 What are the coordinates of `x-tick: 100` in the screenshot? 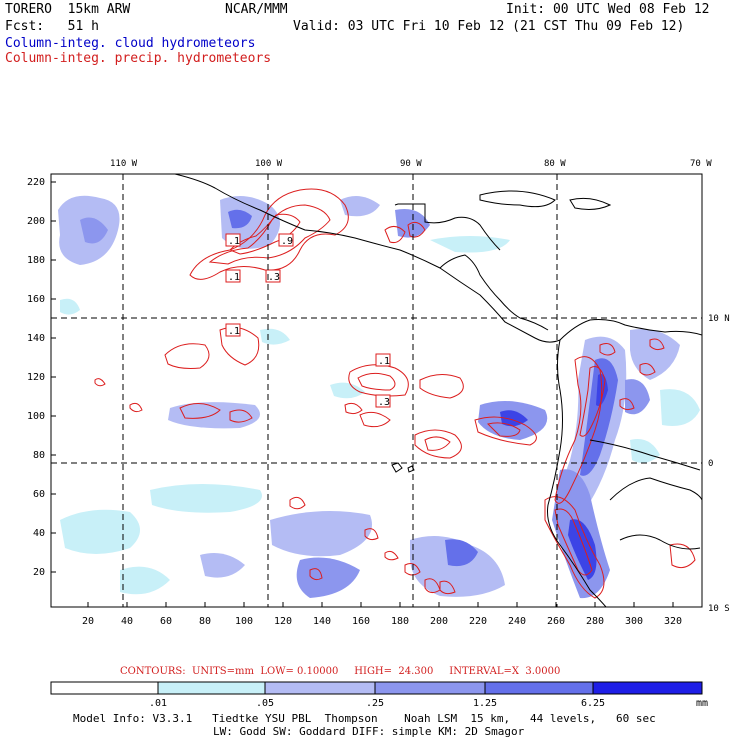 It's located at (244, 621).